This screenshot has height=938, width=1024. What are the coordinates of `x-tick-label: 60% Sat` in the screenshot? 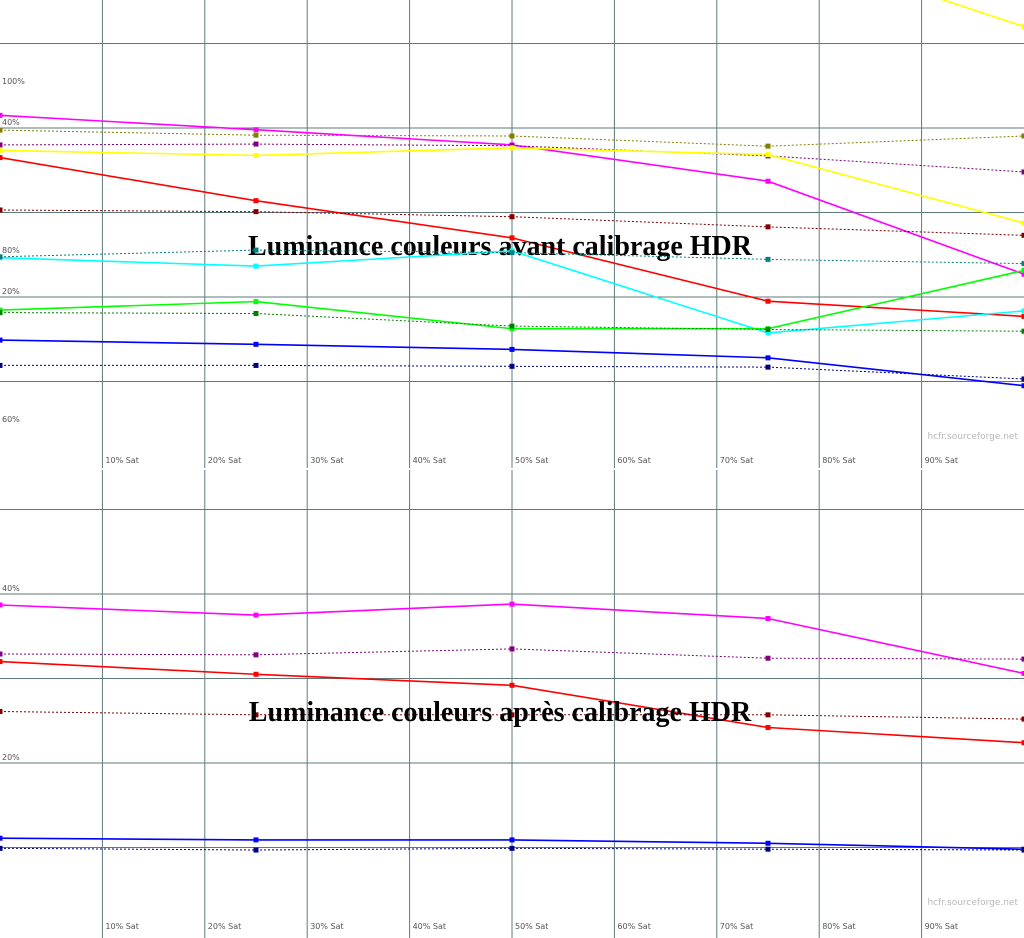 It's located at (633, 926).